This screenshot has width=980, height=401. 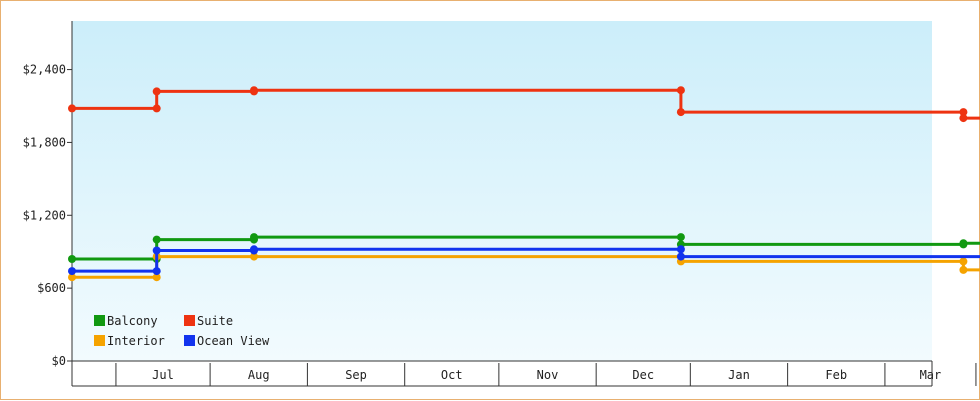 What do you see at coordinates (48, 194) in the screenshot?
I see `y-axis: $0 $600 $1,200 $1,800 $2,400` at bounding box center [48, 194].